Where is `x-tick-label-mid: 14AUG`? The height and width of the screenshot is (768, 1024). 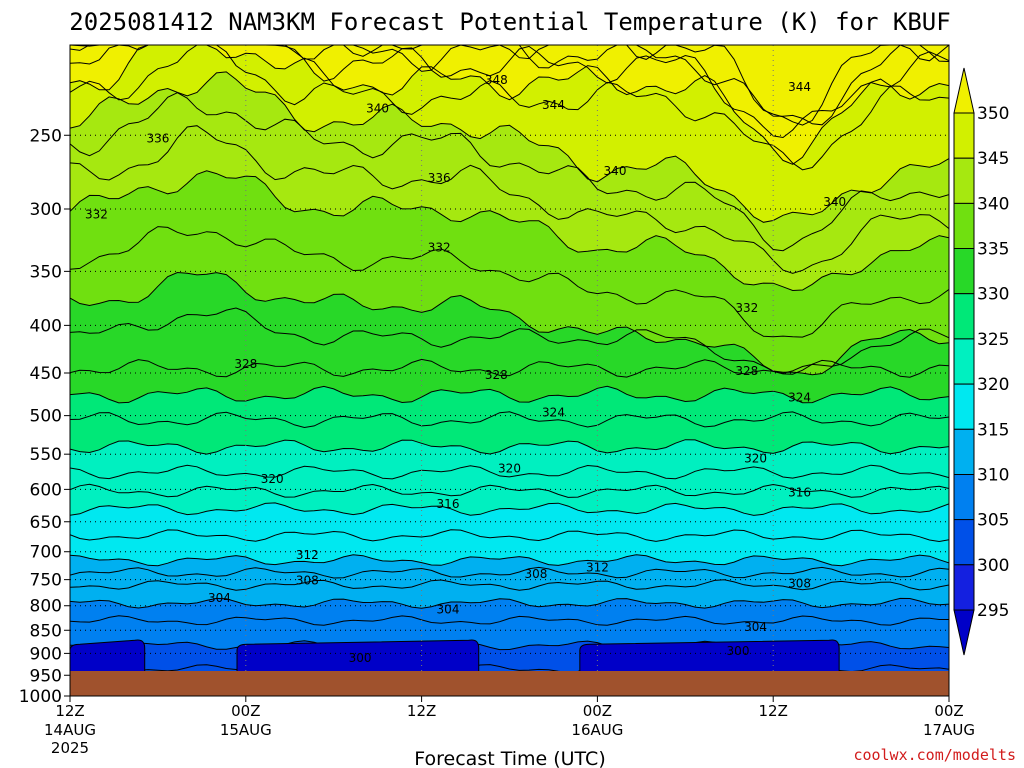
x-tick-label-mid: 14AUG is located at coordinates (70, 730).